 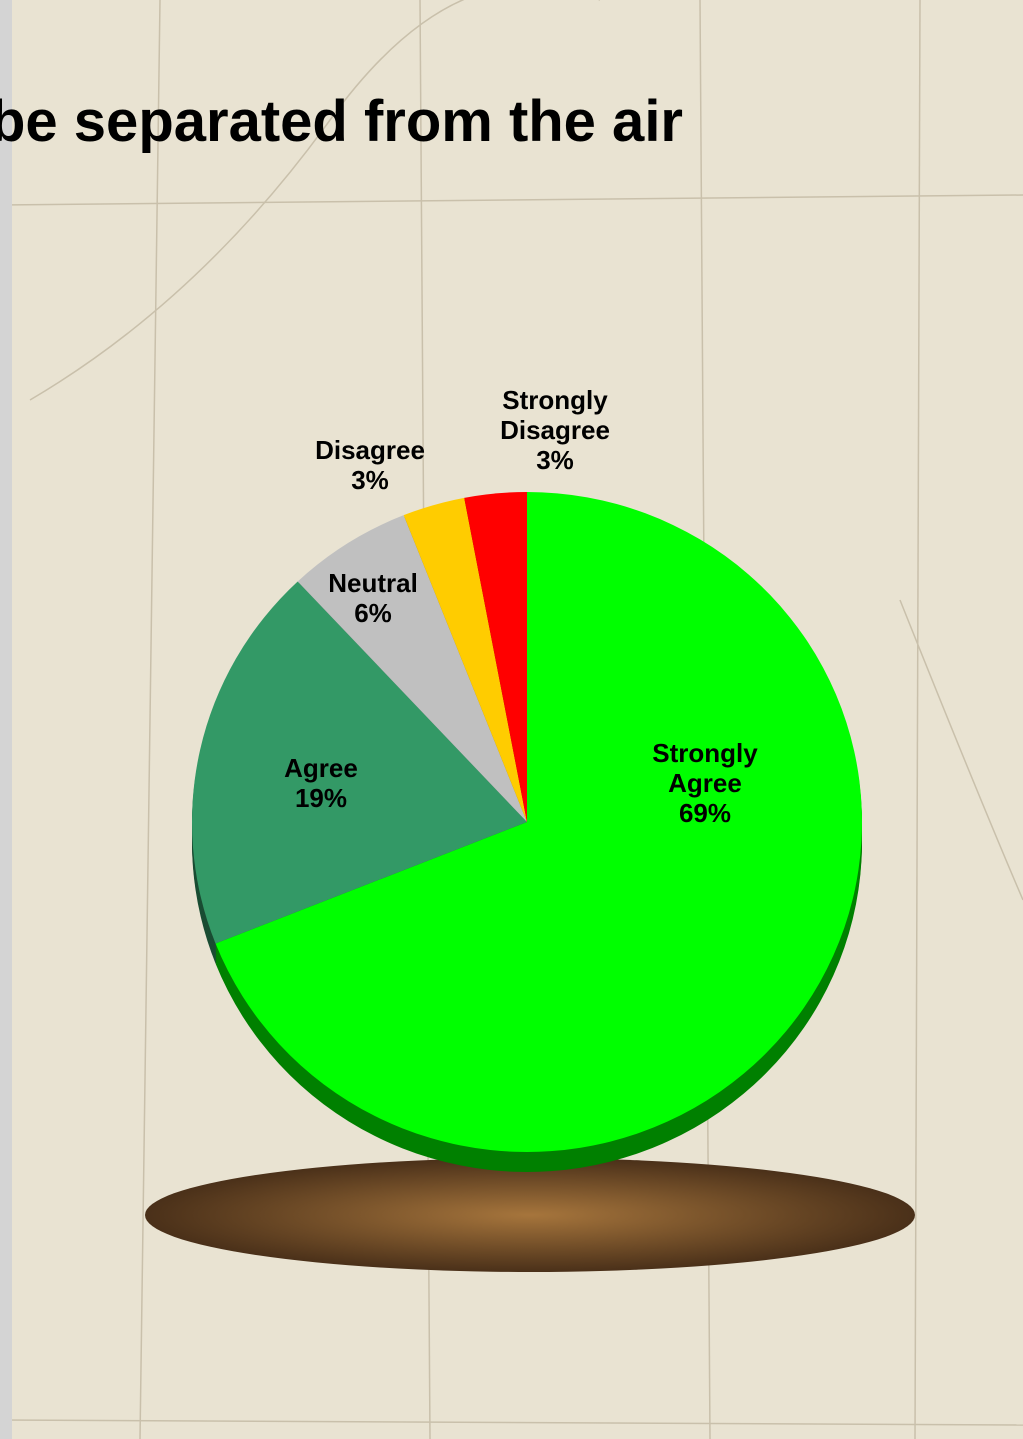 I want to click on slice-label: Neutral 6%, so click(x=373, y=598).